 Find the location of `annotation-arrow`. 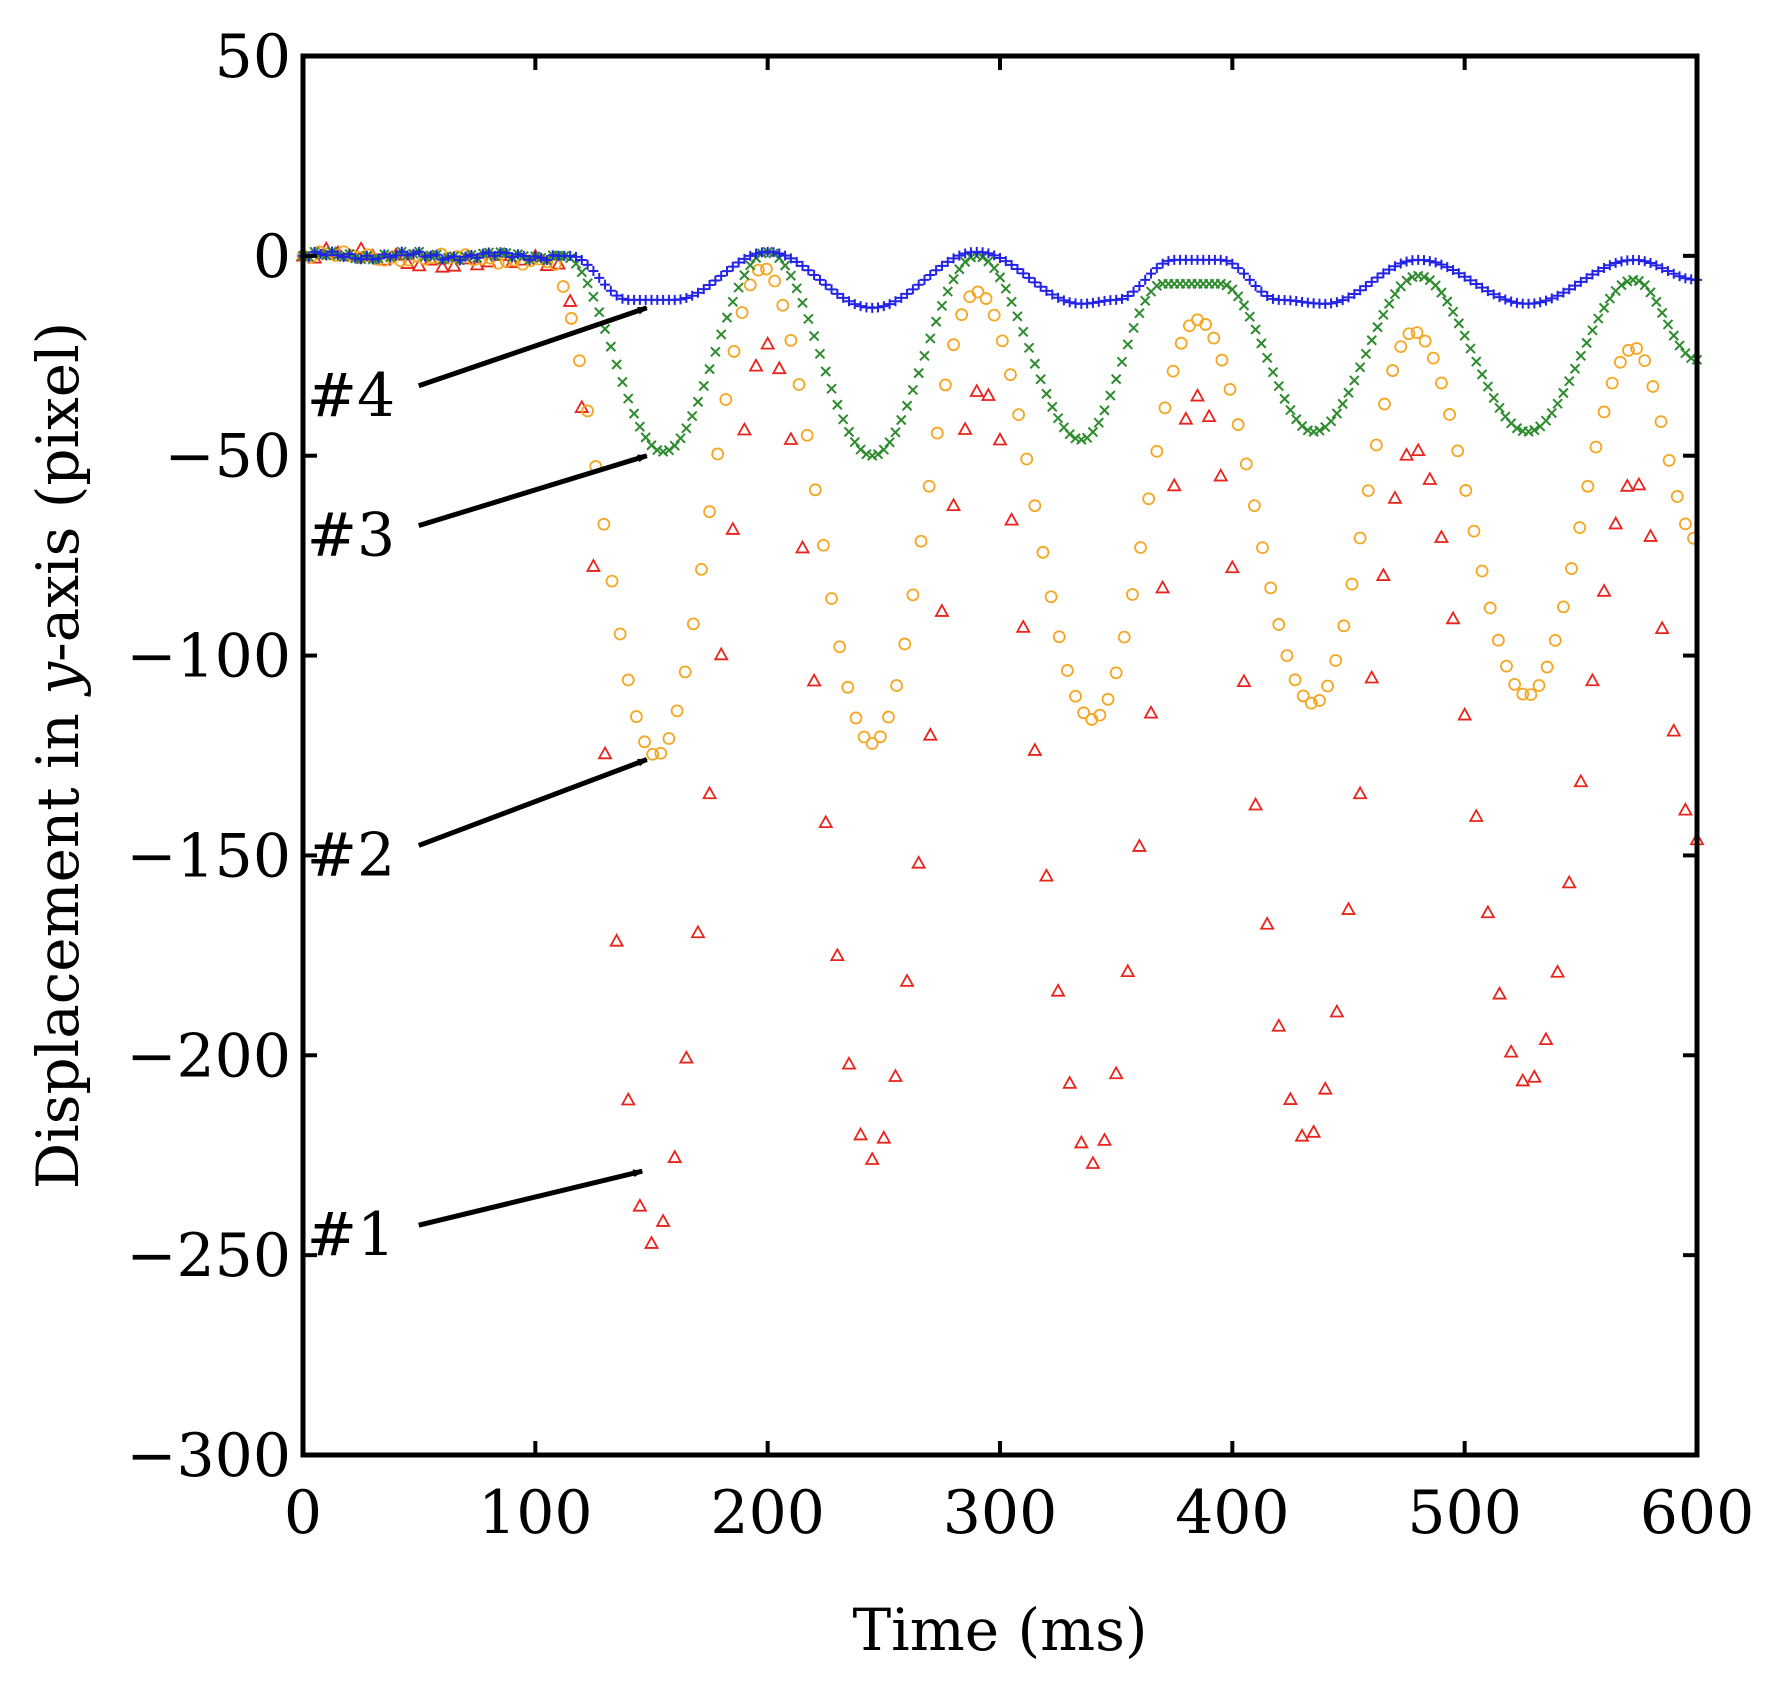

annotation-arrow is located at coordinates (531, 1198).